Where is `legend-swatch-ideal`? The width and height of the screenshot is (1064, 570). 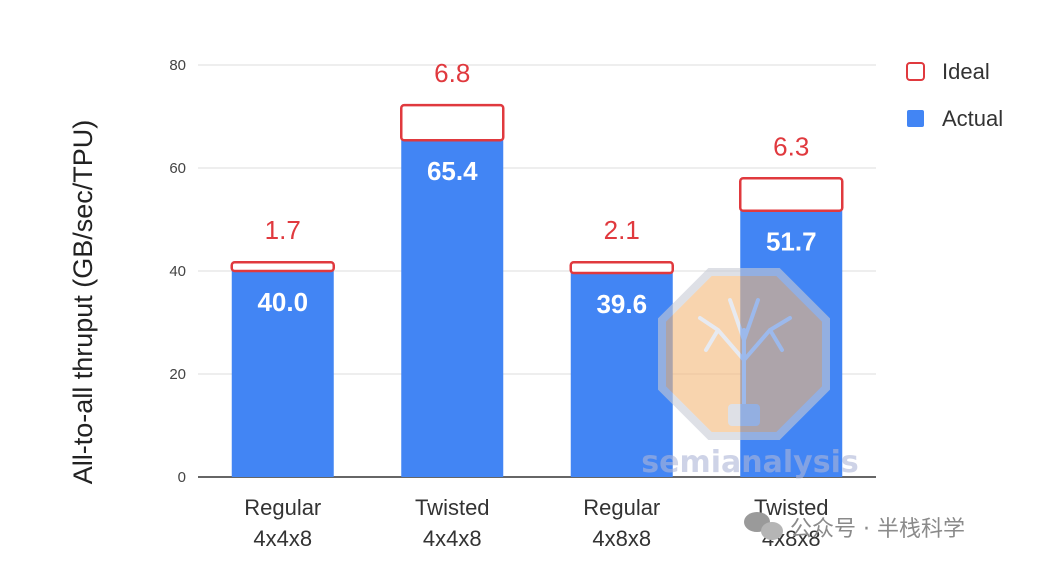 legend-swatch-ideal is located at coordinates (915, 71).